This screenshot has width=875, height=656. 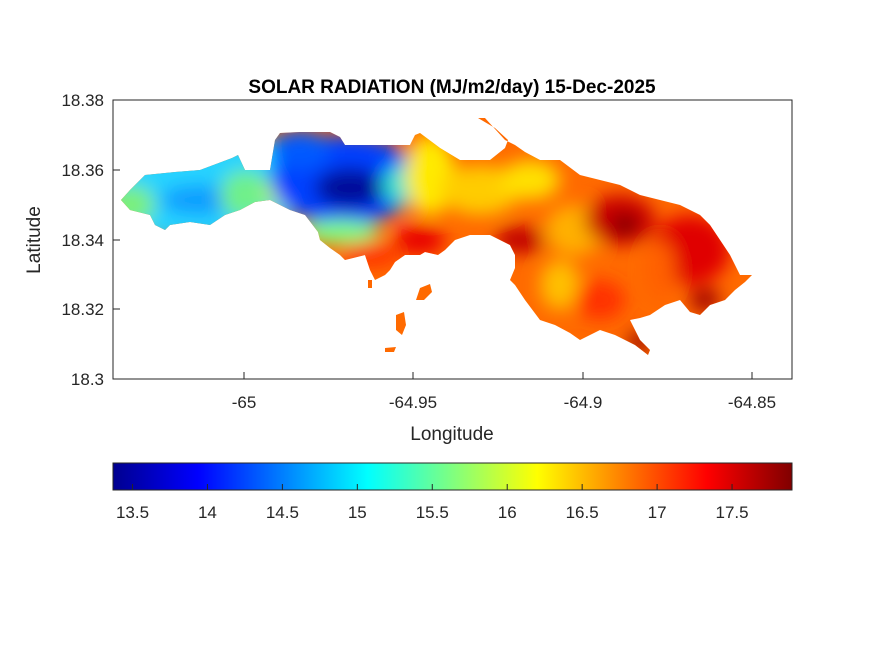 I want to click on y-axis-label: Latitude, so click(x=34, y=240).